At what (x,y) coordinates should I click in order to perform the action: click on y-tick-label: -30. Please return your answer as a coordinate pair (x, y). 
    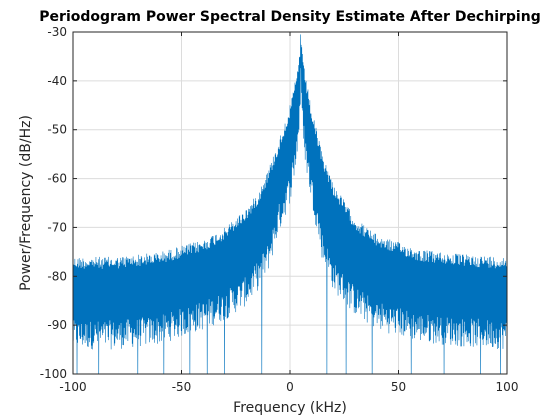
    Looking at the image, I should click on (57, 32).